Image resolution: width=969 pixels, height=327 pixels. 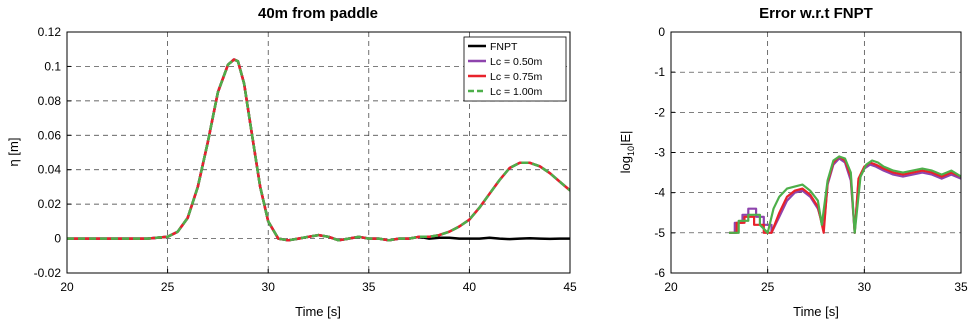 I want to click on y-tick-label: 0.04, so click(x=50, y=170).